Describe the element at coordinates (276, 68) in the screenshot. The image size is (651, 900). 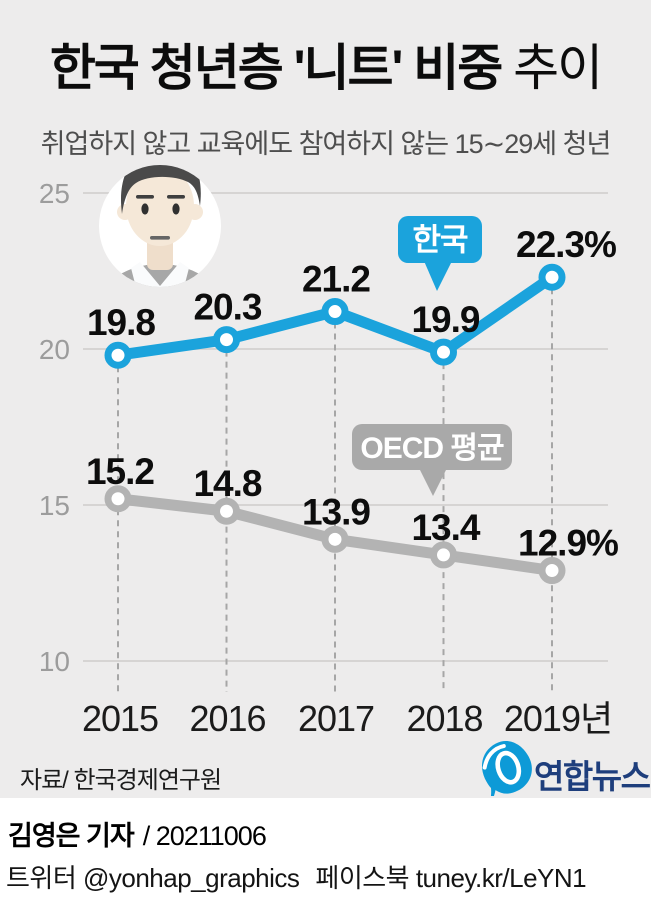
I see `title-strong: 한국 청년층 '니트' 비중` at that location.